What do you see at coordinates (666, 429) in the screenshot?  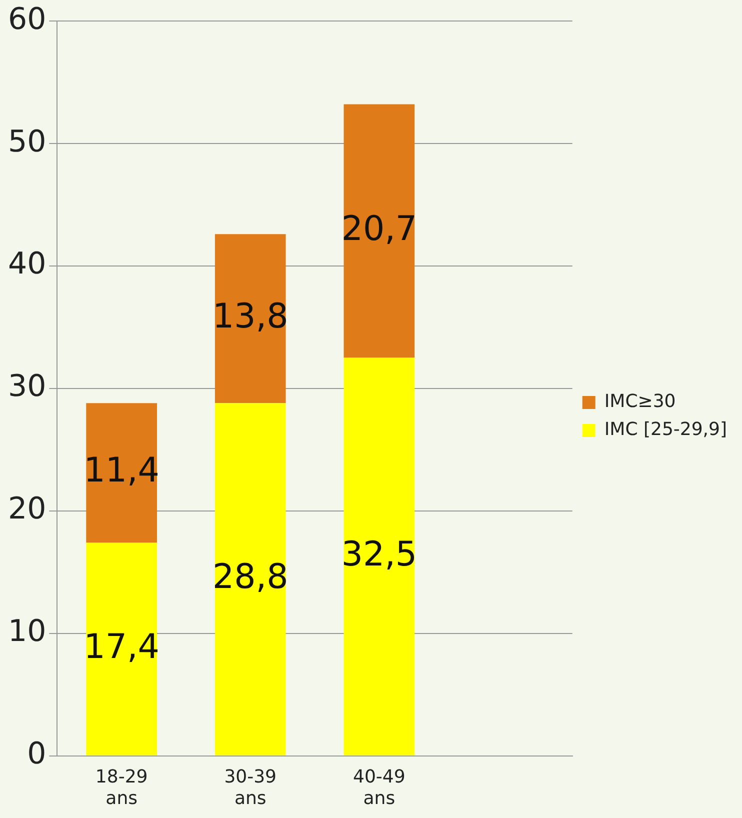 I see `legend-label: IMC [25-29,9]` at bounding box center [666, 429].